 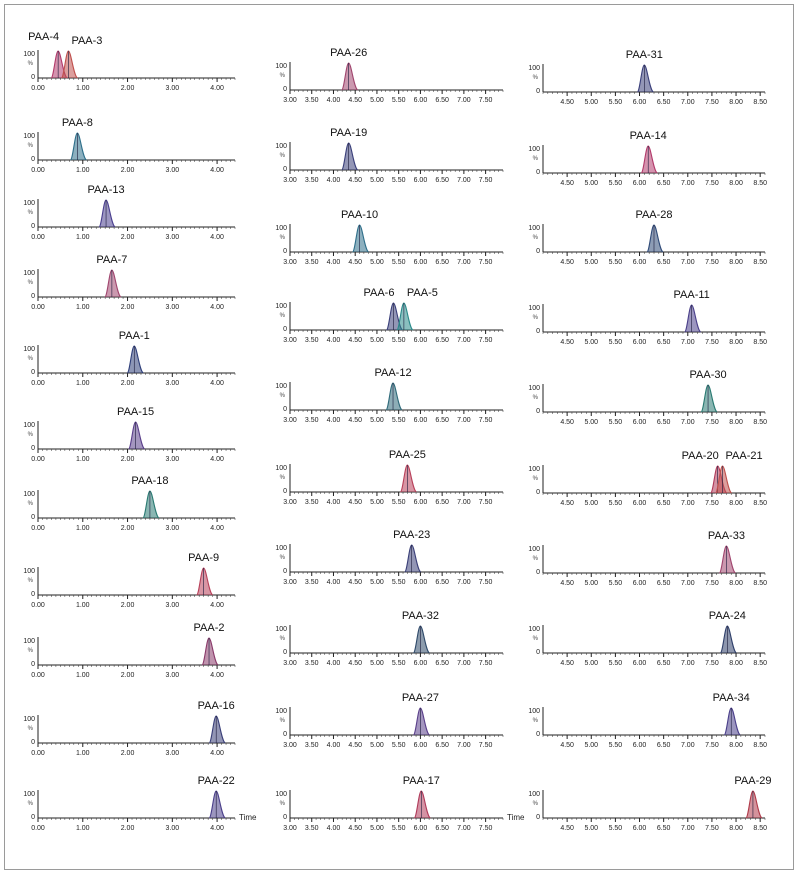 I want to click on peak-label: PAA-8, so click(x=77, y=123).